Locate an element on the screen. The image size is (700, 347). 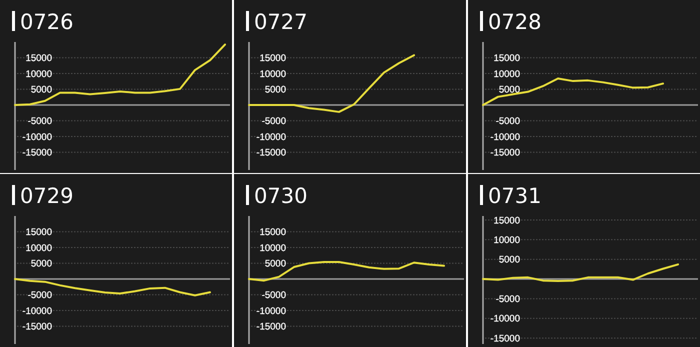
chart-title: 0728 is located at coordinates (515, 22).